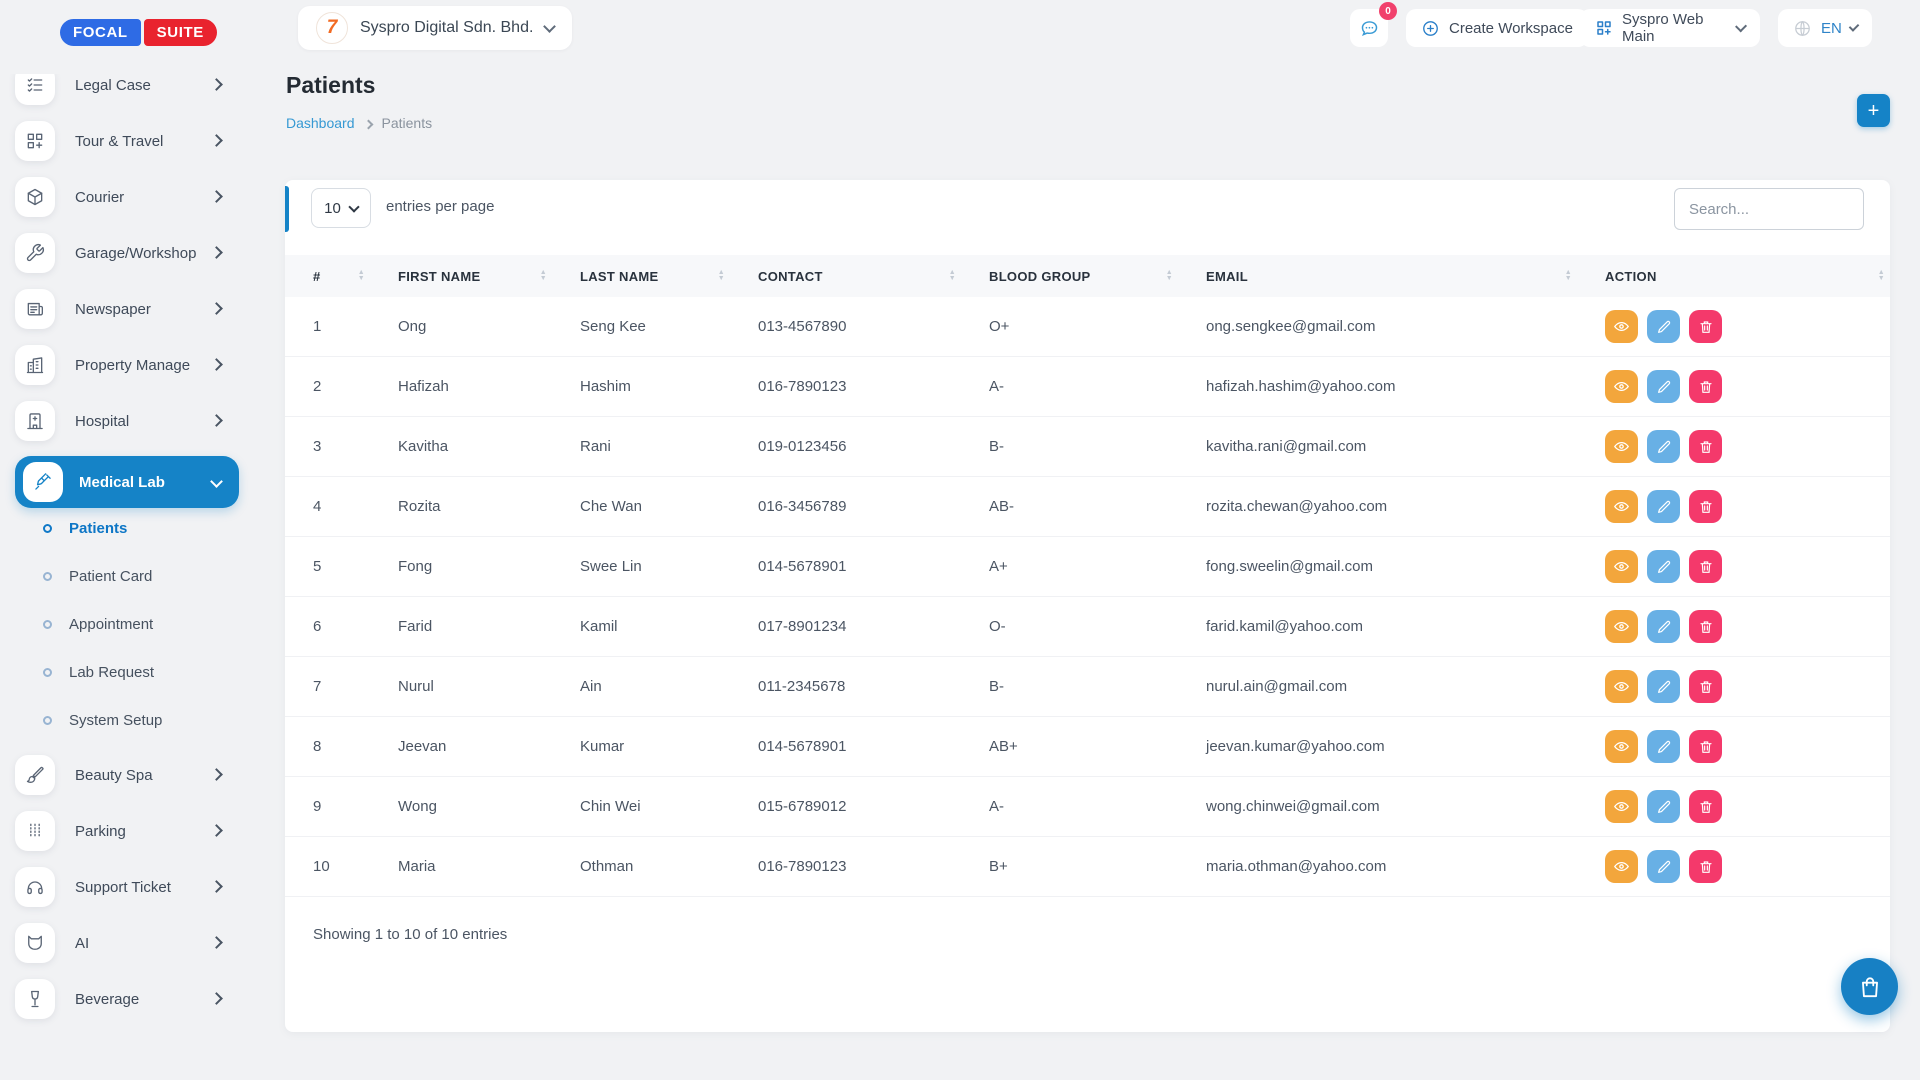 The image size is (1920, 1080). I want to click on entries-per-page-label: entries per page, so click(440, 206).